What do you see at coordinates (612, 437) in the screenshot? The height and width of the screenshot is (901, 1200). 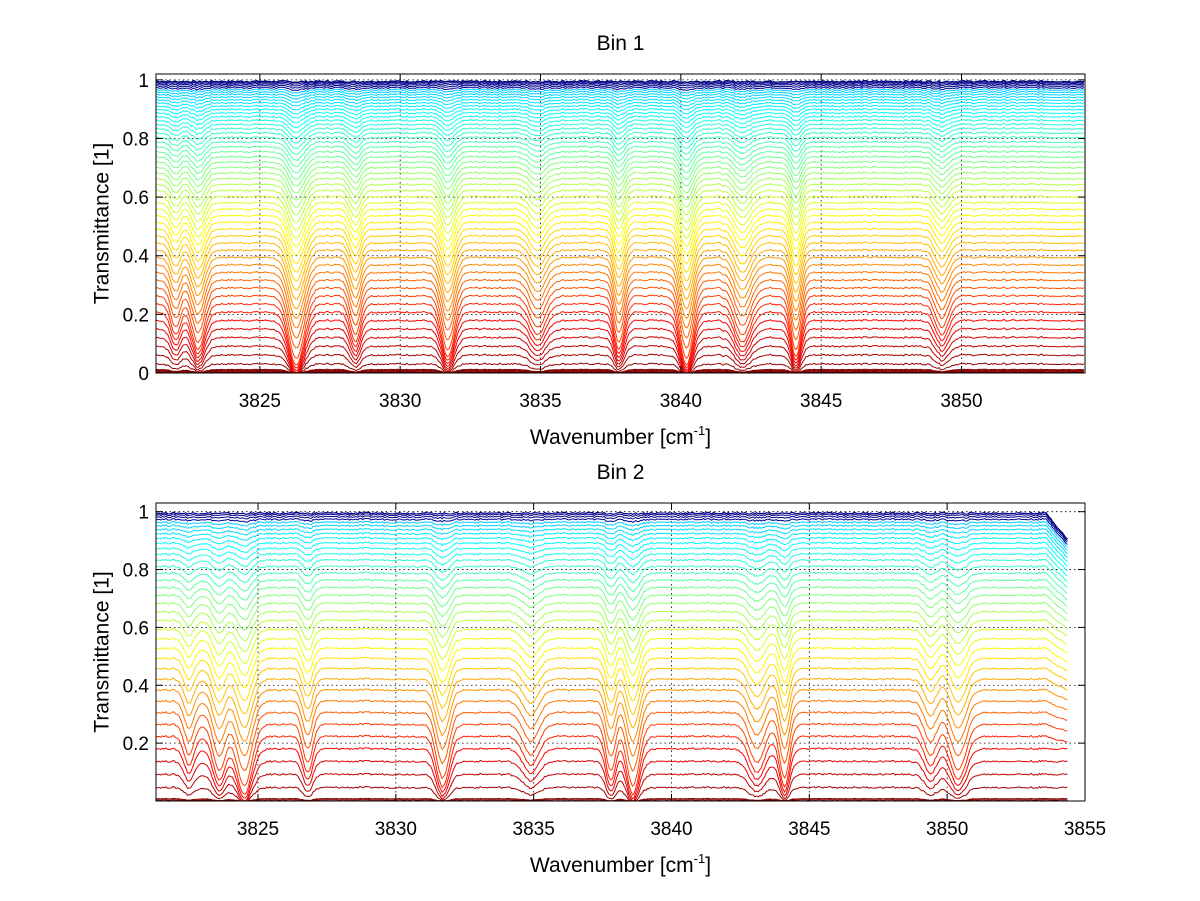 I see `x-axis-label-text: Wavenumber [cm` at bounding box center [612, 437].